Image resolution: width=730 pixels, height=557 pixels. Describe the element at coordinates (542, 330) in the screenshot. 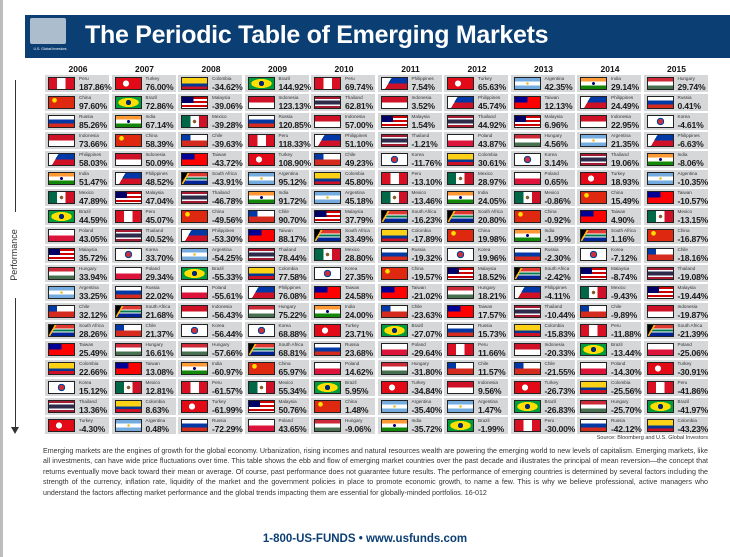

I see `country-cell: Colombia -15.83%` at that location.